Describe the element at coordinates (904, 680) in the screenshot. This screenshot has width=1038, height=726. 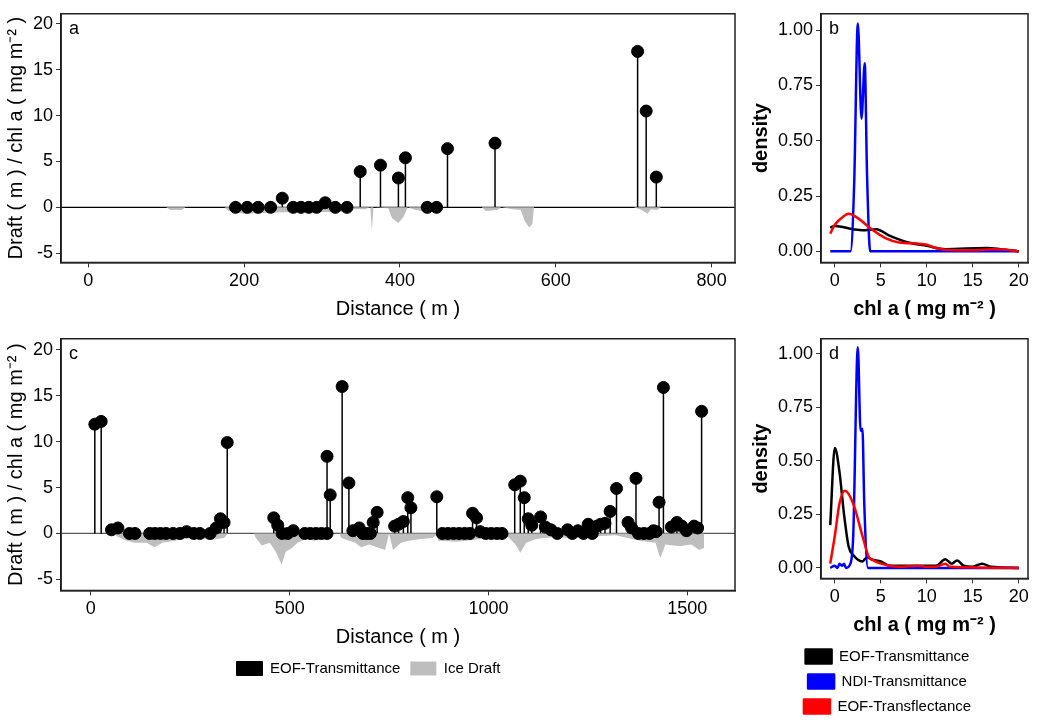
I see `legend-label: NDI-Transmittance` at that location.